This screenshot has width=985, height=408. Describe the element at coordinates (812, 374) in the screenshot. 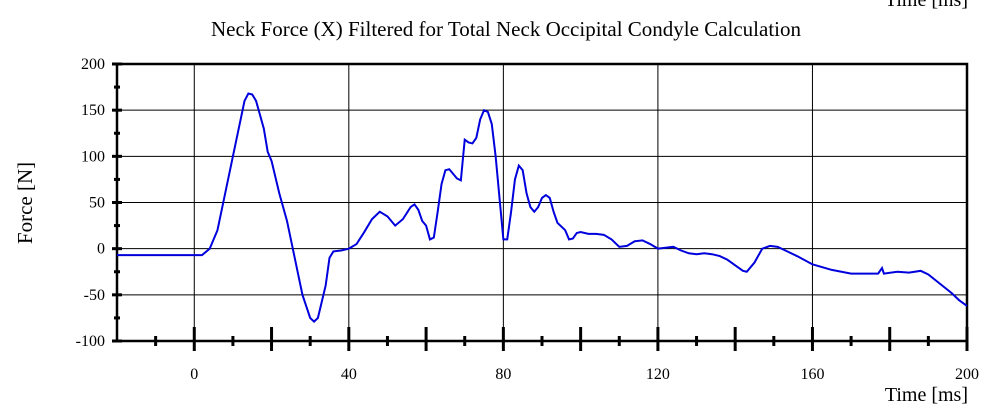

I see `x-tick-label: 160` at that location.